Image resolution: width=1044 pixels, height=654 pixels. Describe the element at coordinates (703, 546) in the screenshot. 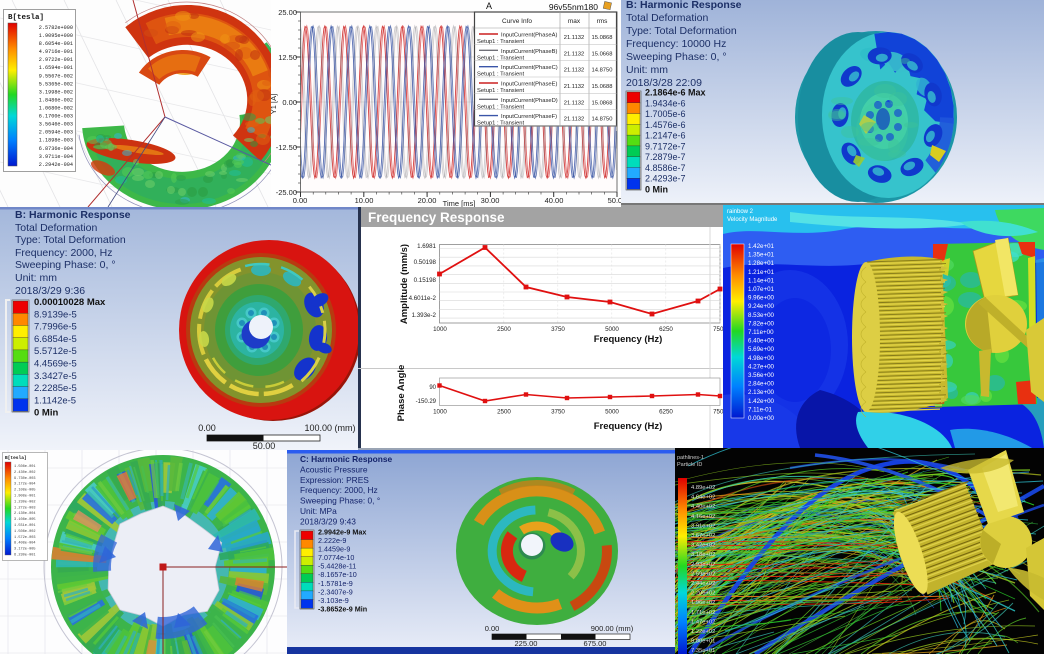

I see `svg-text: 3.42e+02` at that location.